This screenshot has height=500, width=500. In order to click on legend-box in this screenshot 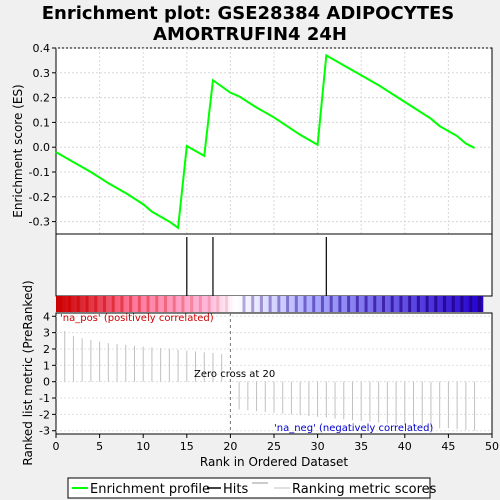, I will do `click(249, 488)`.